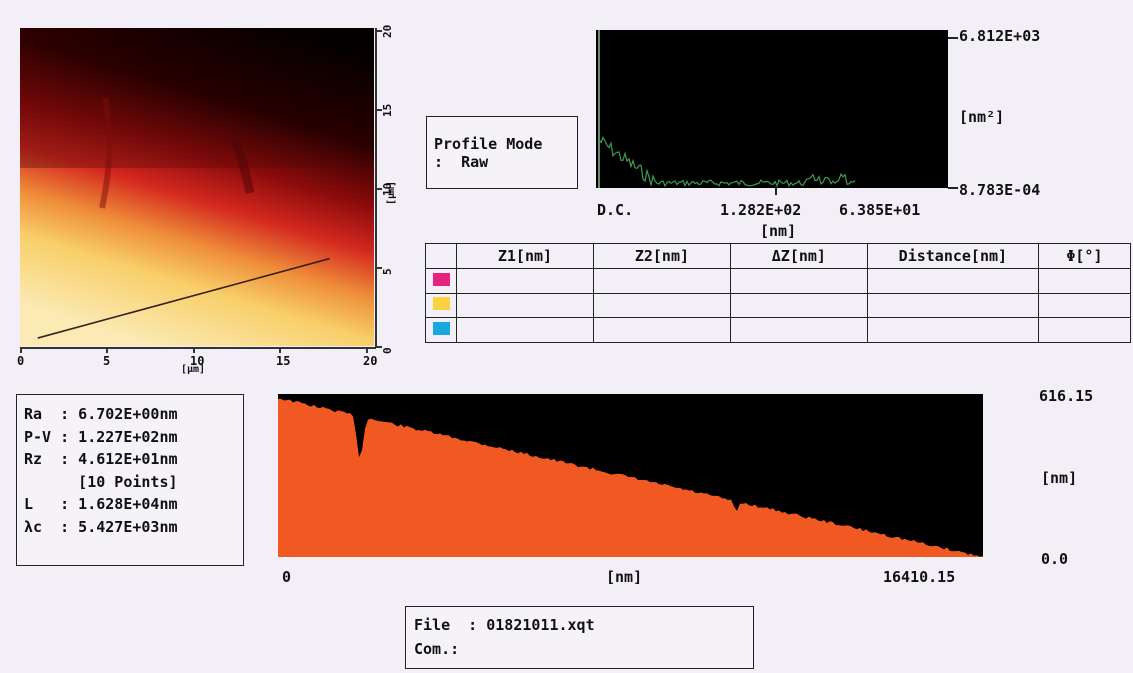  I want to click on stat-length: L : 1.628E+04nm, so click(101, 504).